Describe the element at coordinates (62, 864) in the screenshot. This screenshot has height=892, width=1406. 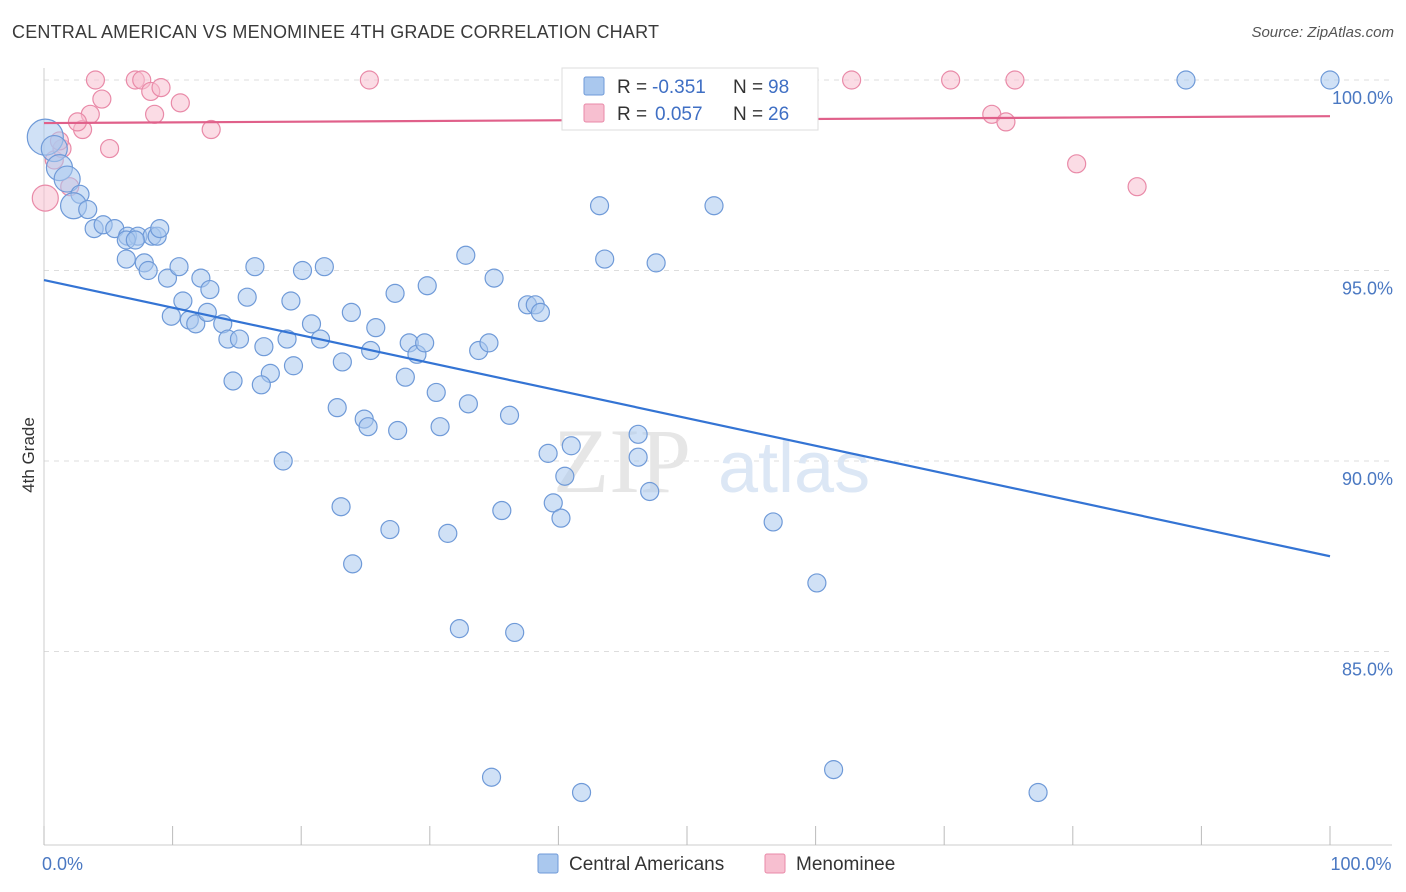
I see `x-tick-label-0: 0.0%` at that location.